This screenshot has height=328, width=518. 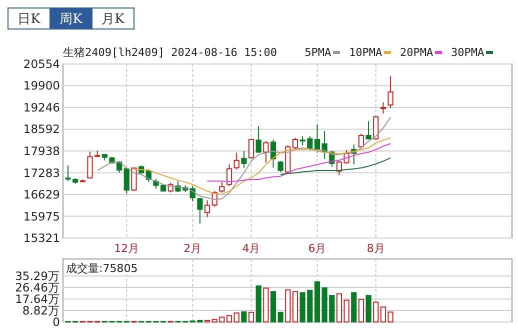 I want to click on y-tick-label: 17938, so click(x=41, y=151).